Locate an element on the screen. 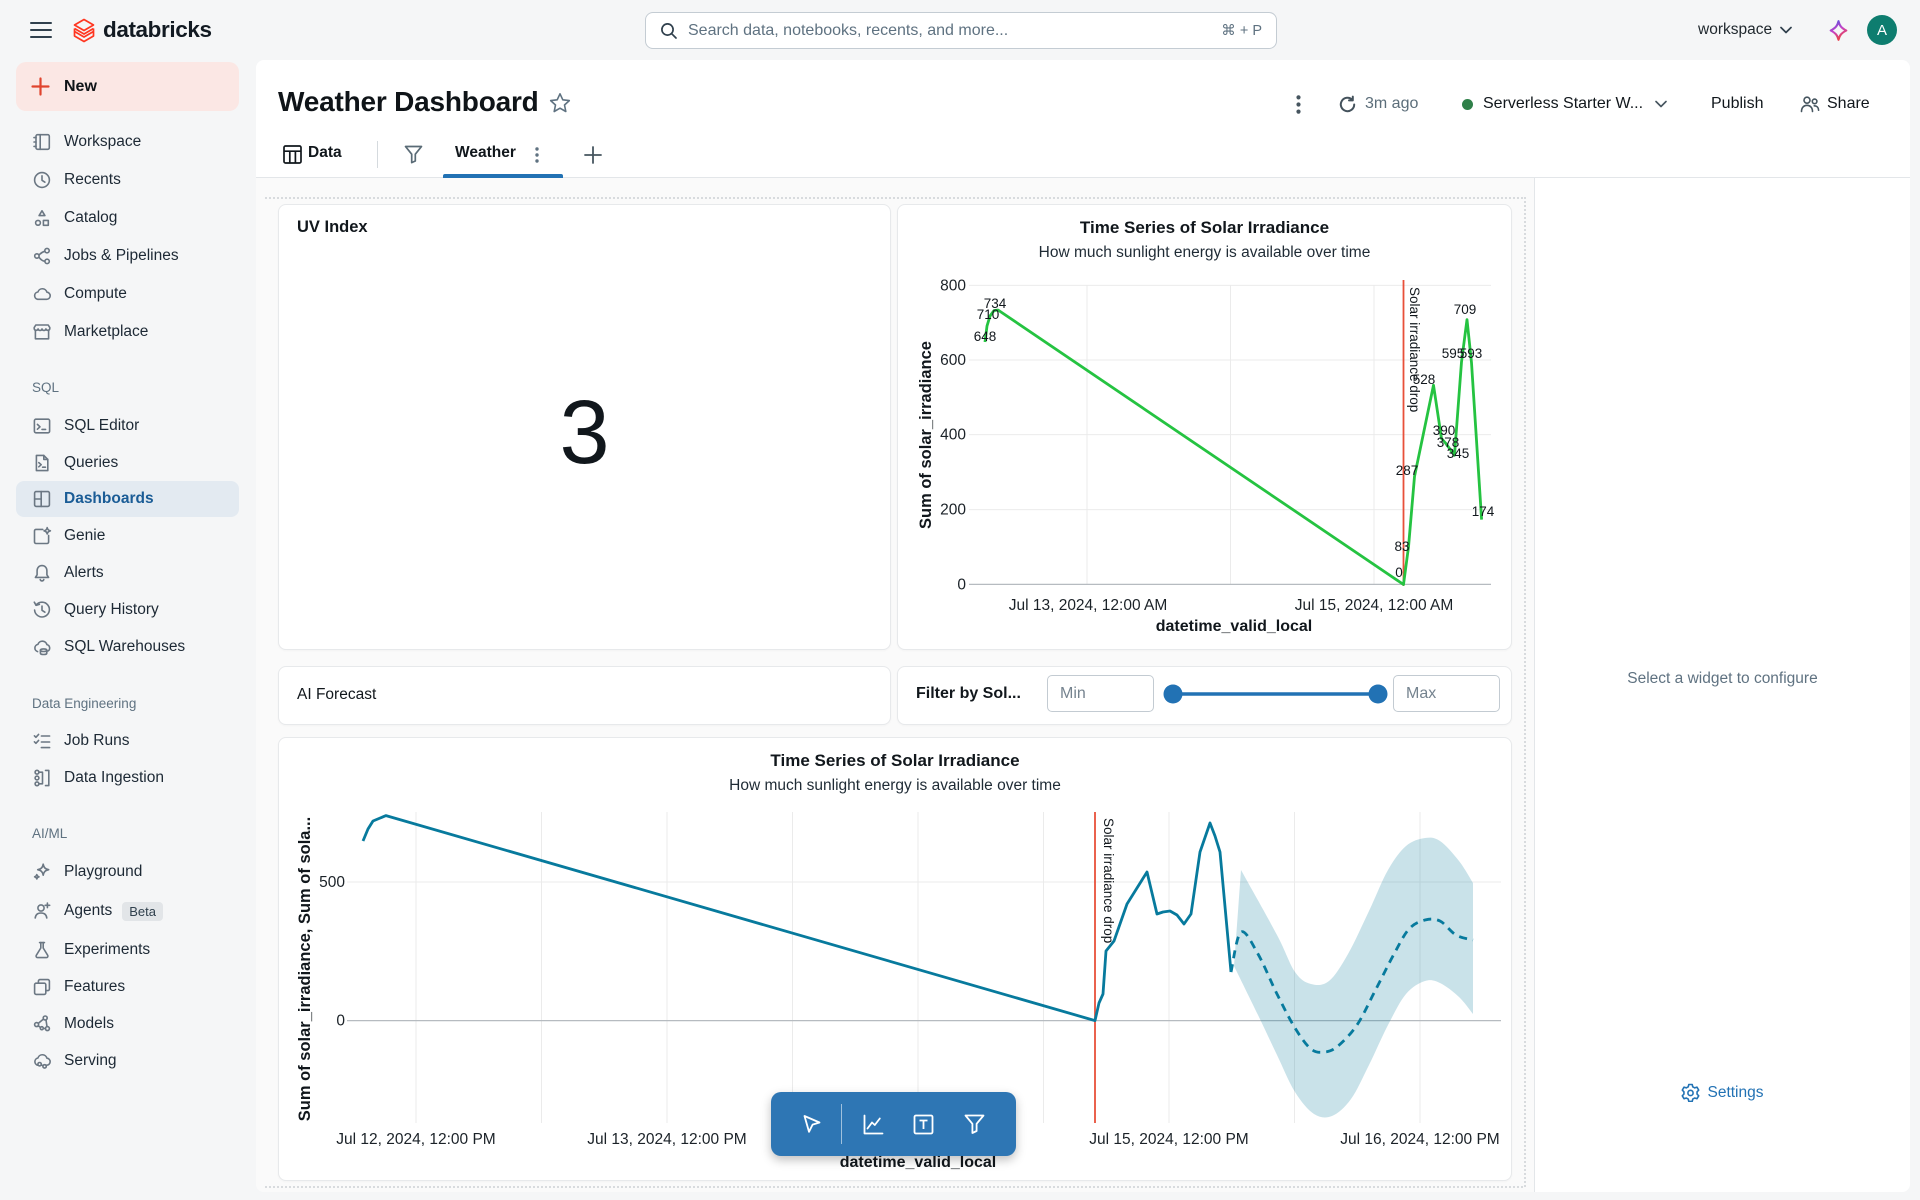 This screenshot has width=1920, height=1200. svg-text: Jul 13, 2024, 12:00 AM is located at coordinates (1088, 605).